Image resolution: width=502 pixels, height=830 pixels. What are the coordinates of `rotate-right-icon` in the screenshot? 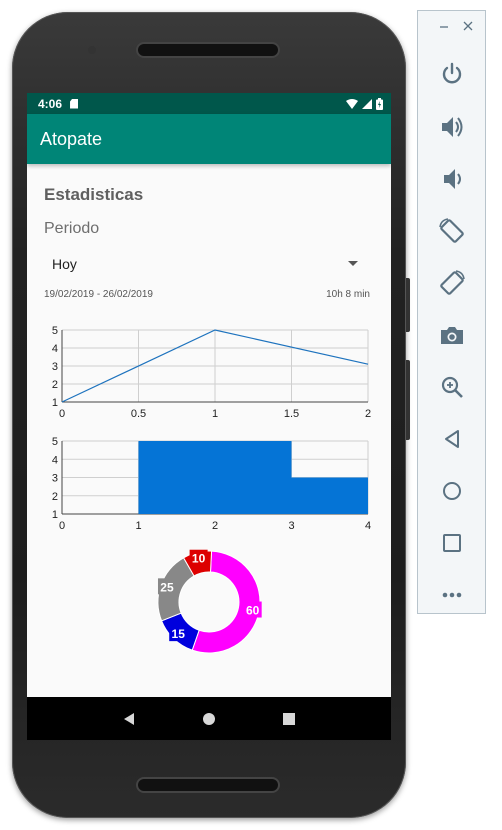 It's located at (452, 282).